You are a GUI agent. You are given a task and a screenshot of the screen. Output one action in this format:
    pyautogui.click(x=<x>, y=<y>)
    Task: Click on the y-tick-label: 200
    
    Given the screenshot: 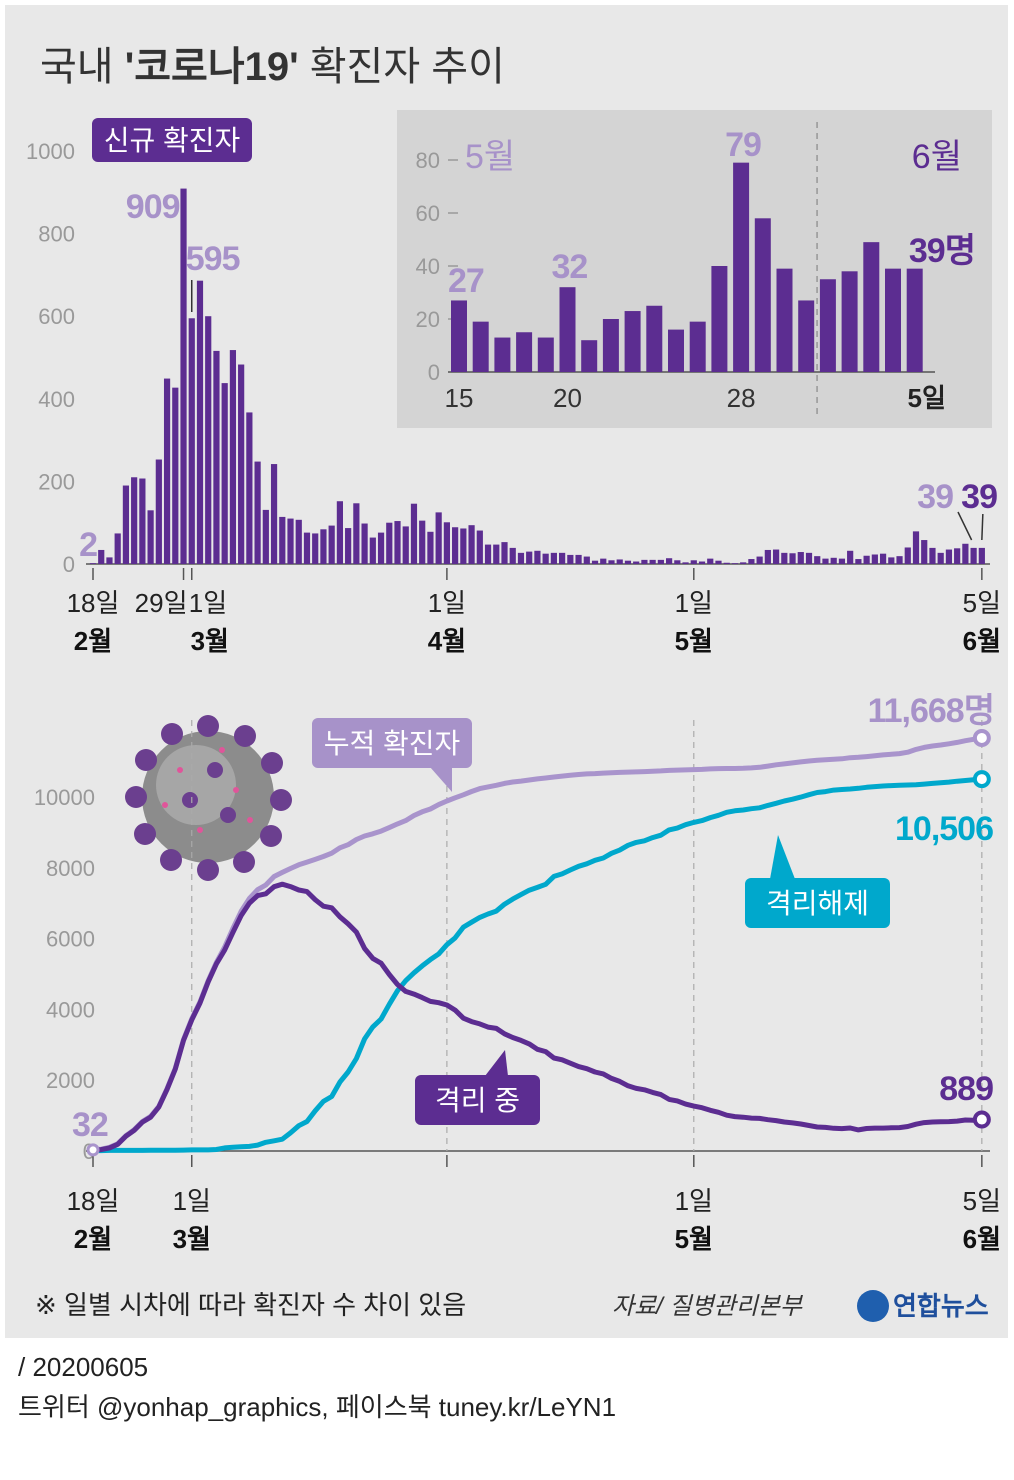 What is the action you would take?
    pyautogui.click(x=56, y=481)
    